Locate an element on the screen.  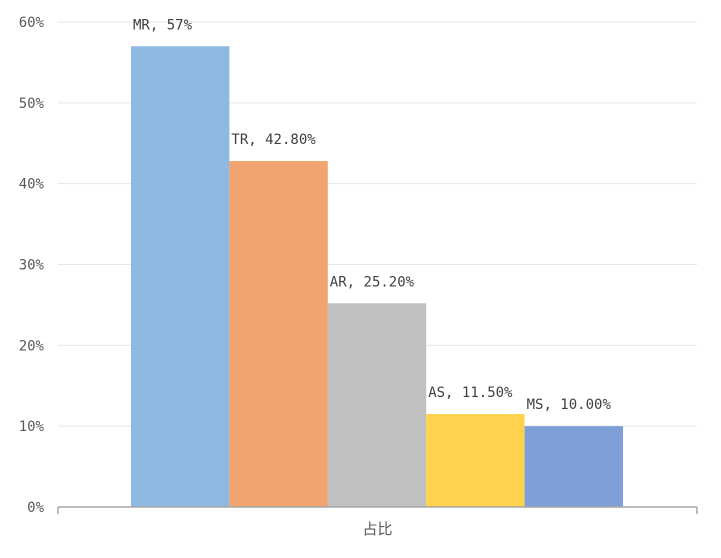
y-tick-label: 50% is located at coordinates (32, 104).